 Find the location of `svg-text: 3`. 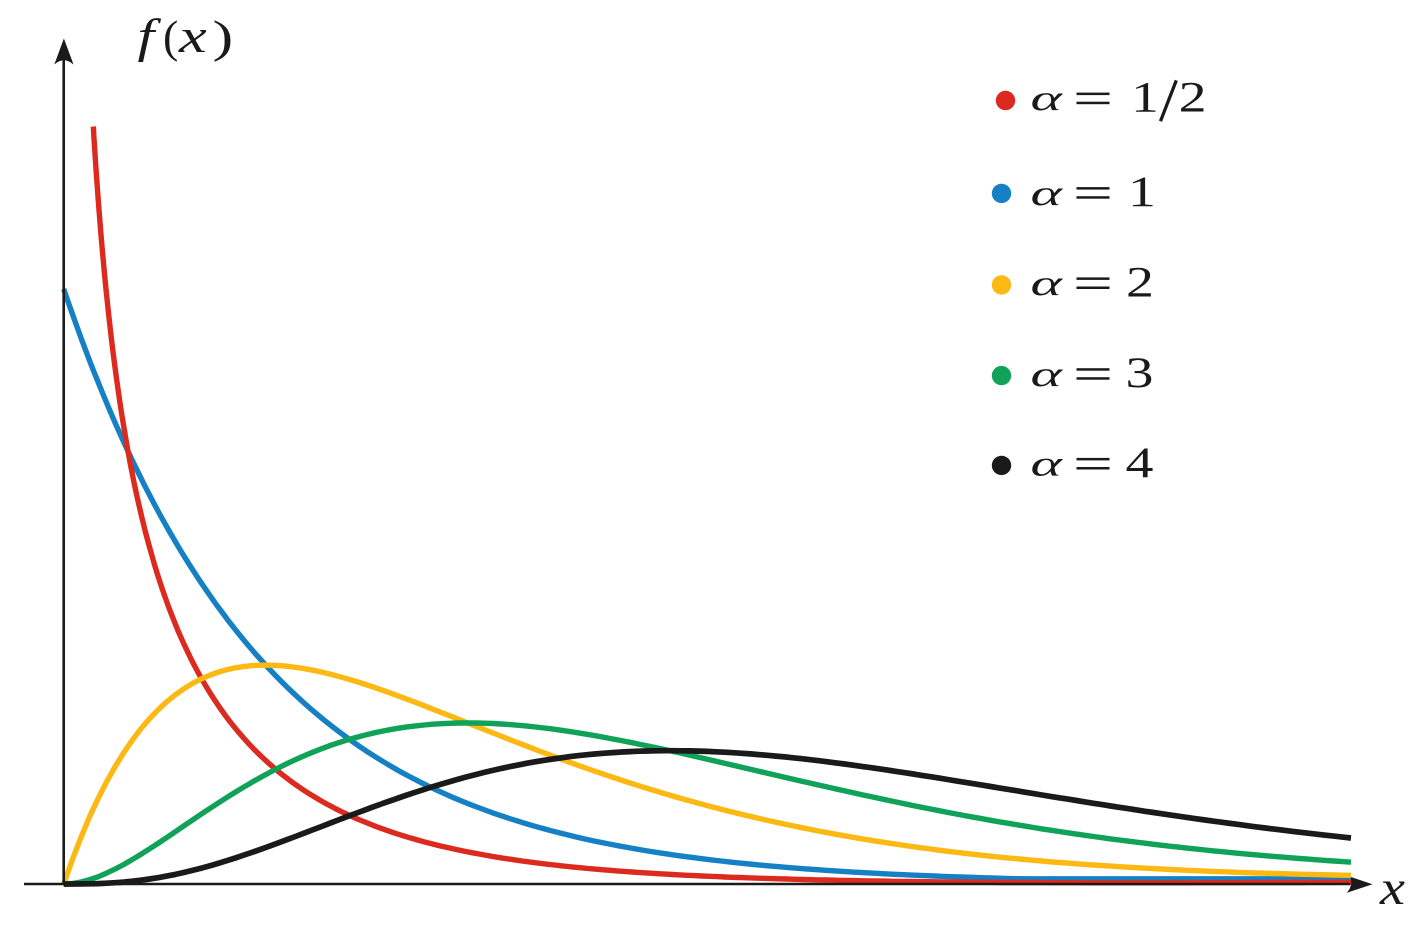

svg-text: 3 is located at coordinates (1140, 372).